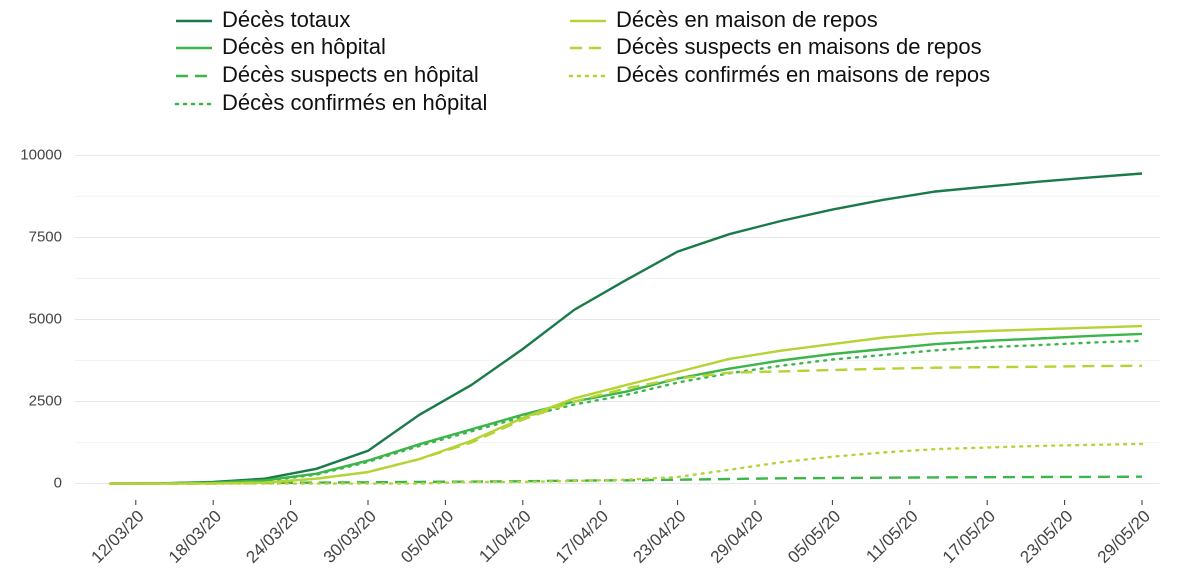  Describe the element at coordinates (58, 483) in the screenshot. I see `y-tick-label: 0` at that location.